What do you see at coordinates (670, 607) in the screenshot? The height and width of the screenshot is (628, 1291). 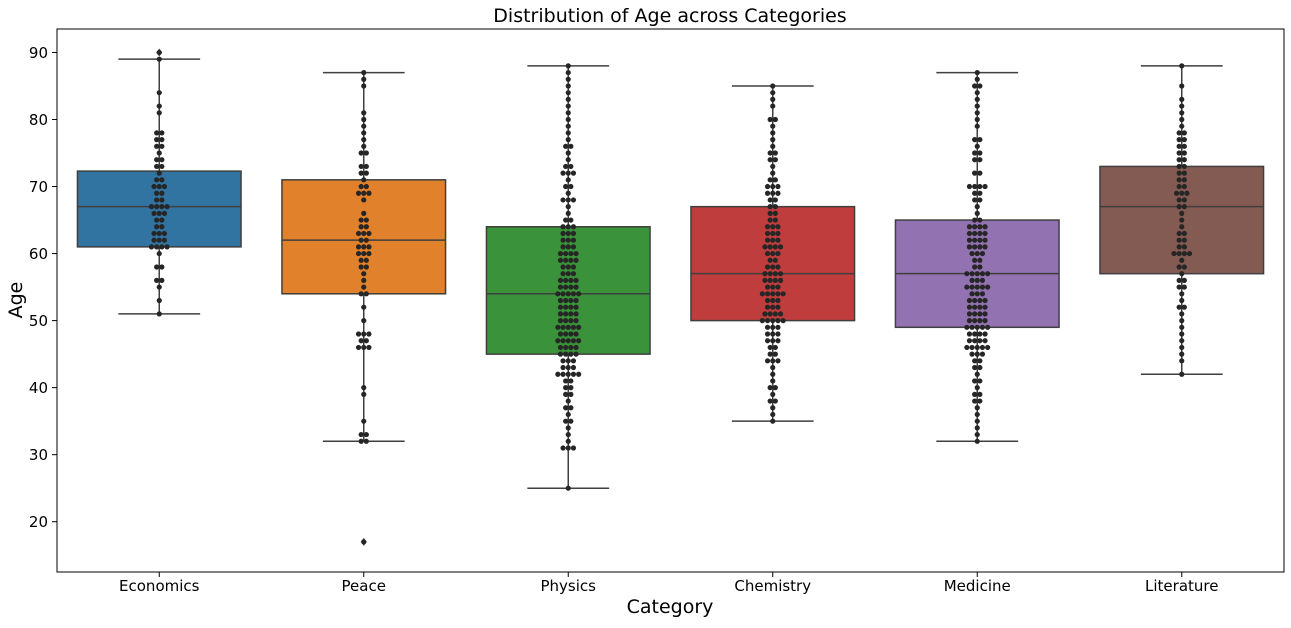 I see `x-axis-label: Category` at bounding box center [670, 607].